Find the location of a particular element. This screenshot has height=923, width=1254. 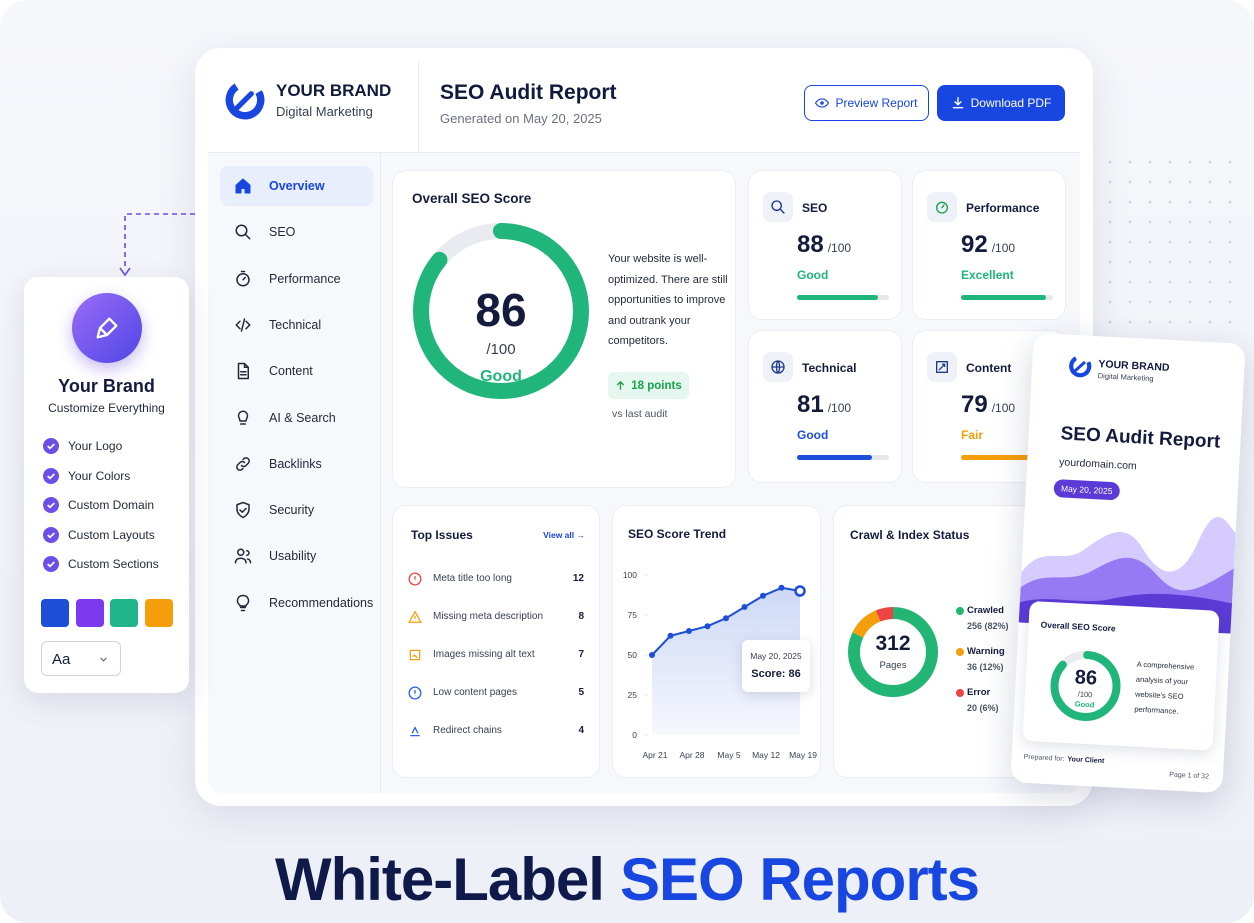

nav-label: Backlinks is located at coordinates (295, 463).